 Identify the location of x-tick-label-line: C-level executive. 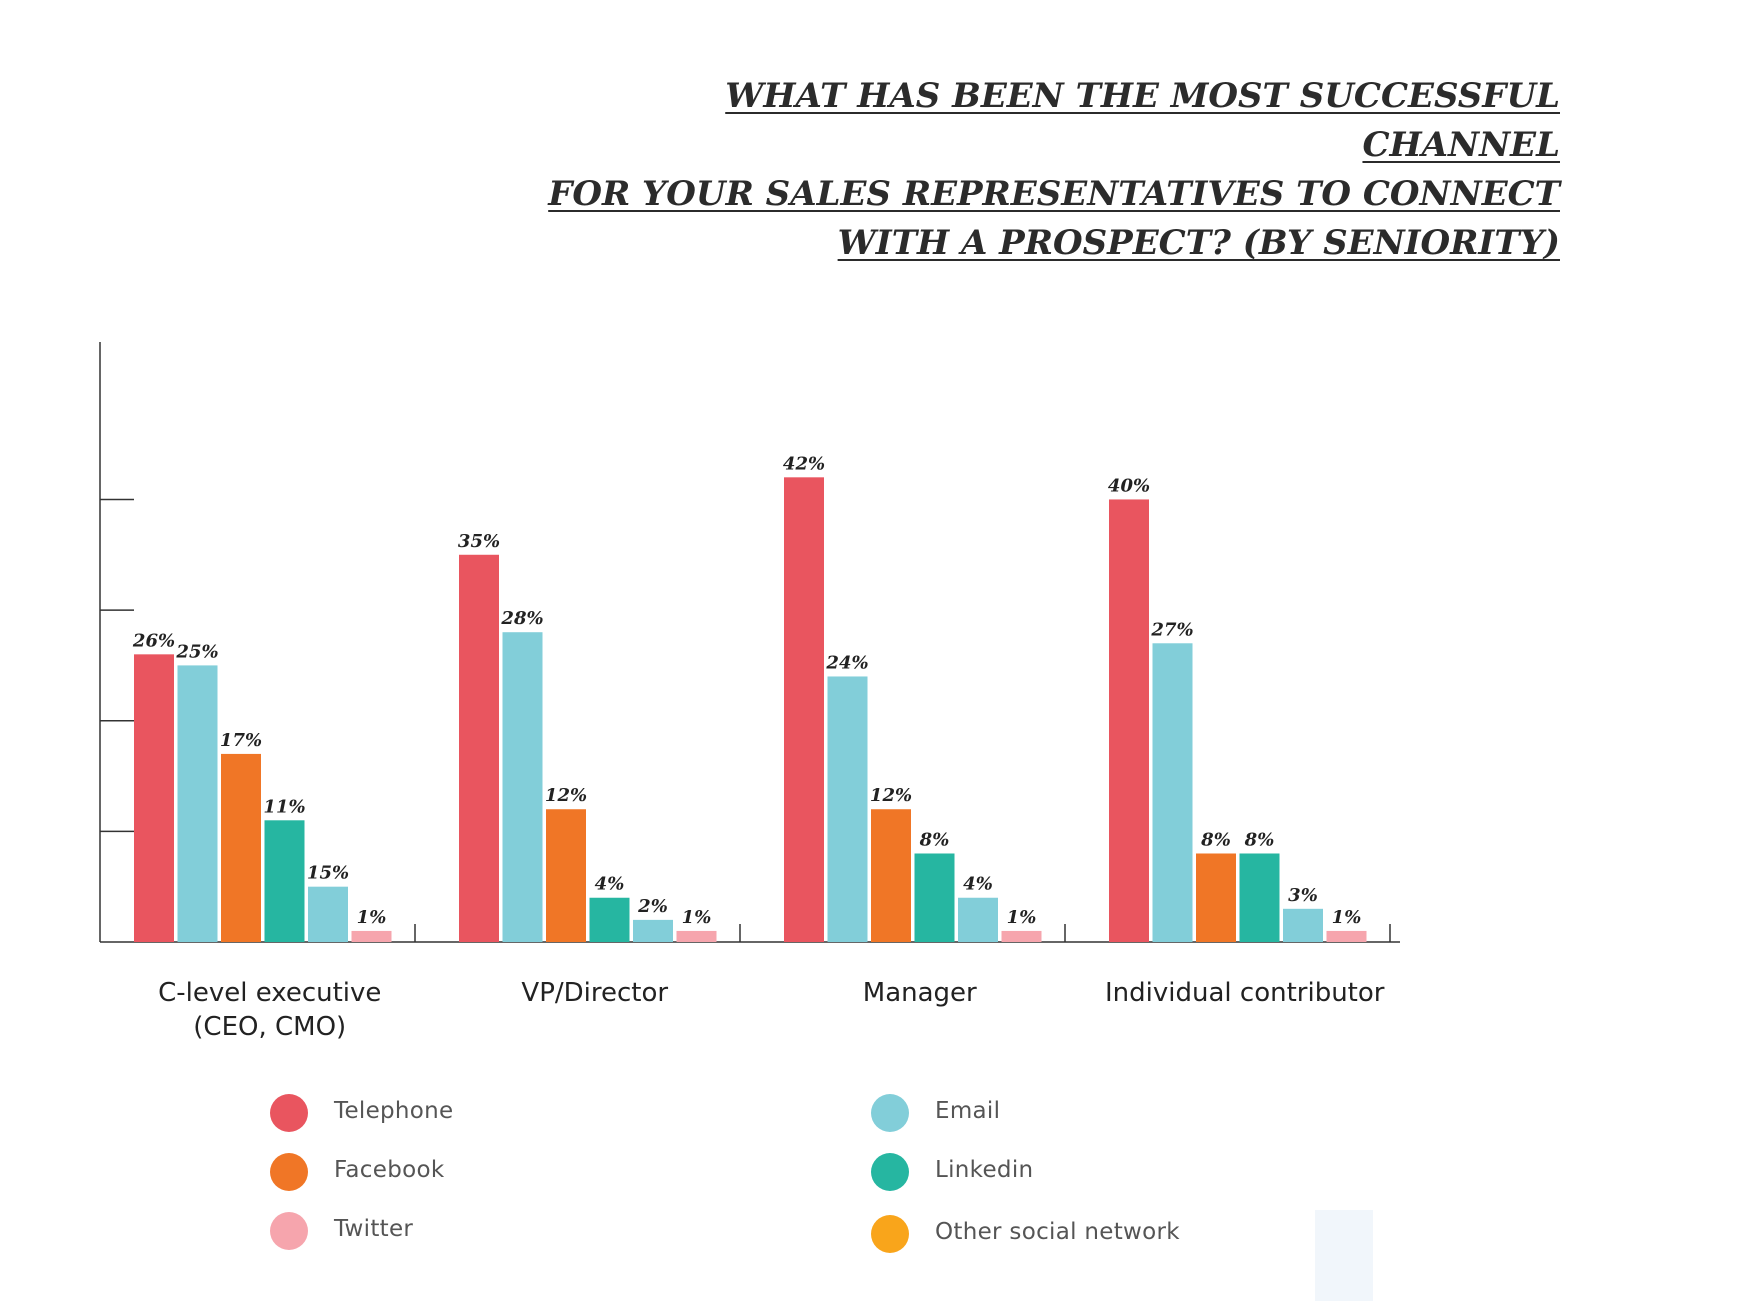
(270, 993).